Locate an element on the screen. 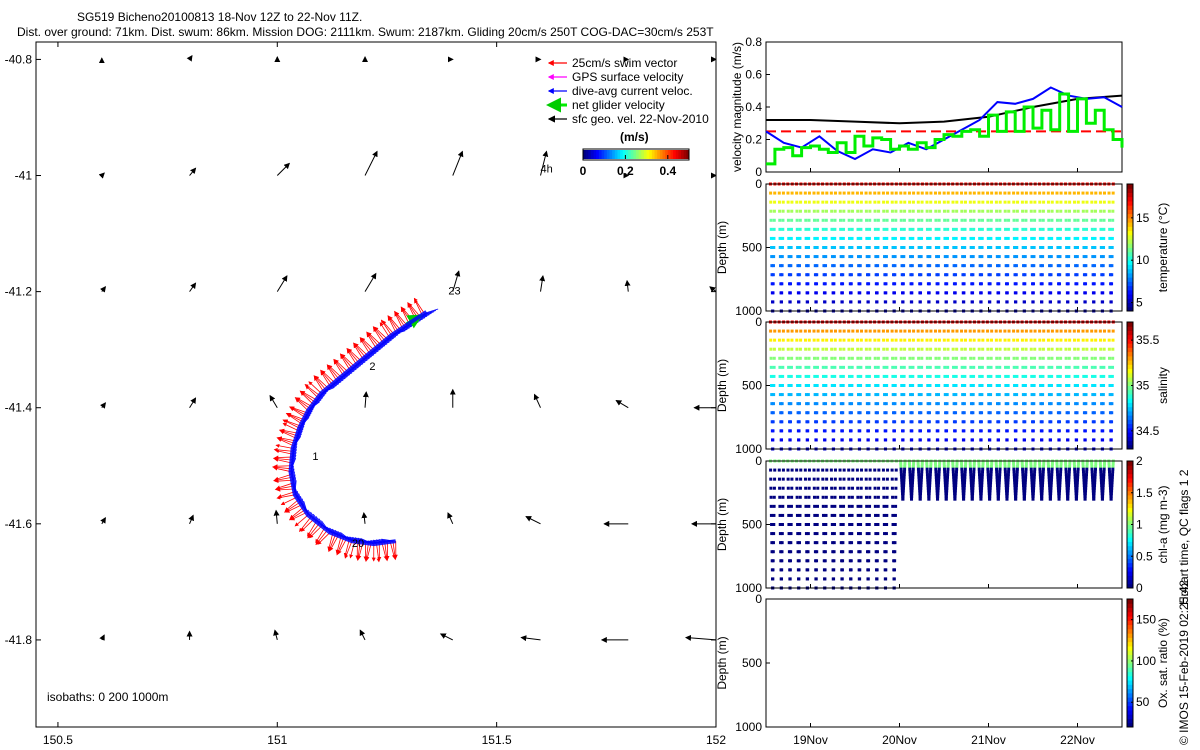 Image resolution: width=1200 pixels, height=750 pixels. map-y-tick-label: -41.4 is located at coordinates (19, 408).